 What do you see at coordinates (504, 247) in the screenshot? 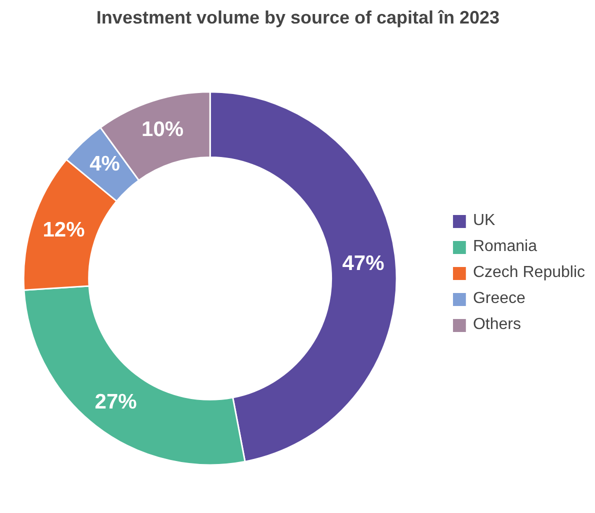
I see `legend-label: Romania` at bounding box center [504, 247].